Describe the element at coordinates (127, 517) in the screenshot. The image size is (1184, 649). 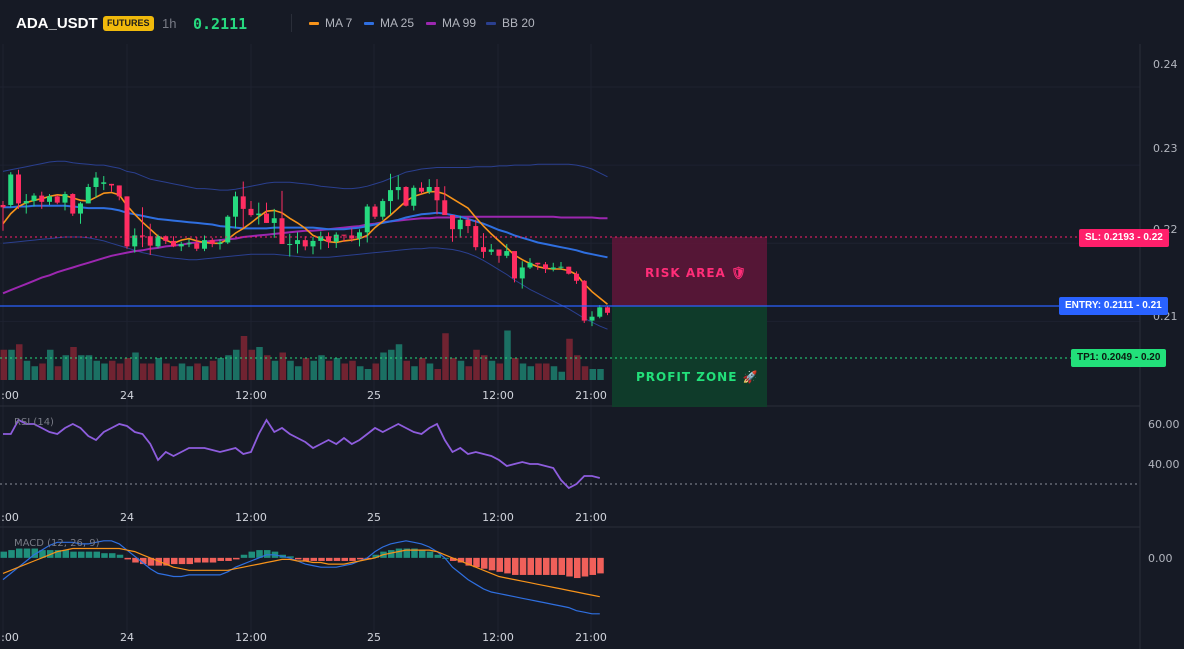
I see `time-tick-label: 24` at that location.